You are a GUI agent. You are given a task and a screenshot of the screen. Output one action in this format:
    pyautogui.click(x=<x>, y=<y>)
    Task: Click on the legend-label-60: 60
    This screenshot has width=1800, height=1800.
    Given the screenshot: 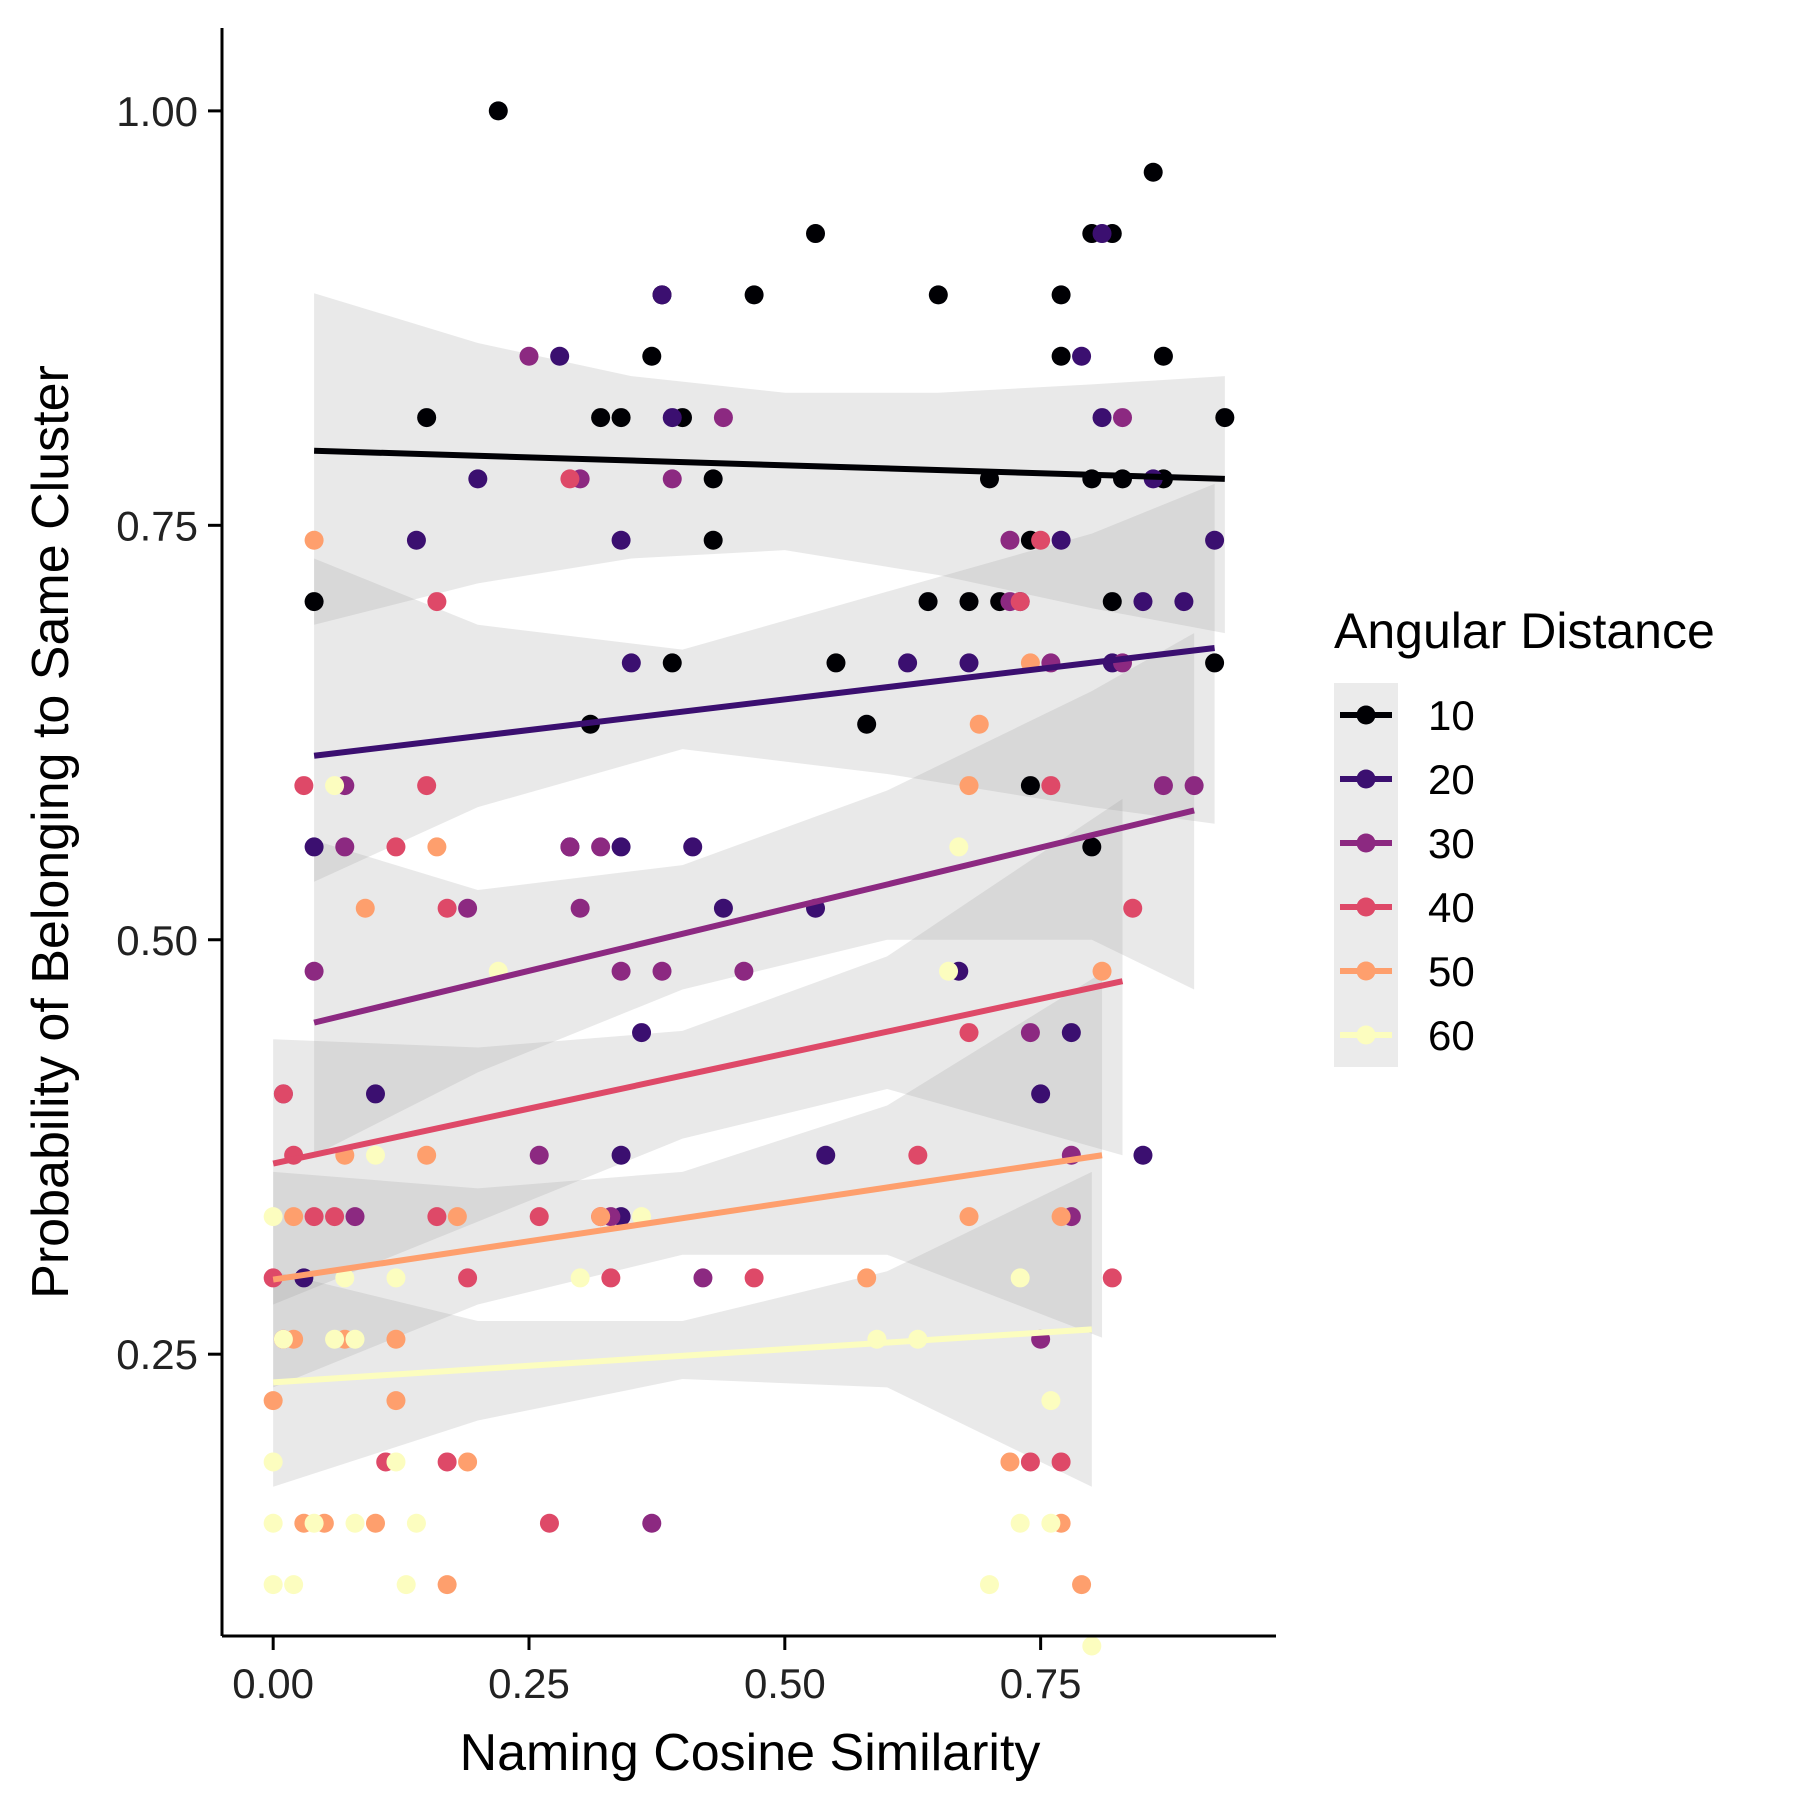 What is the action you would take?
    pyautogui.click(x=1451, y=1035)
    